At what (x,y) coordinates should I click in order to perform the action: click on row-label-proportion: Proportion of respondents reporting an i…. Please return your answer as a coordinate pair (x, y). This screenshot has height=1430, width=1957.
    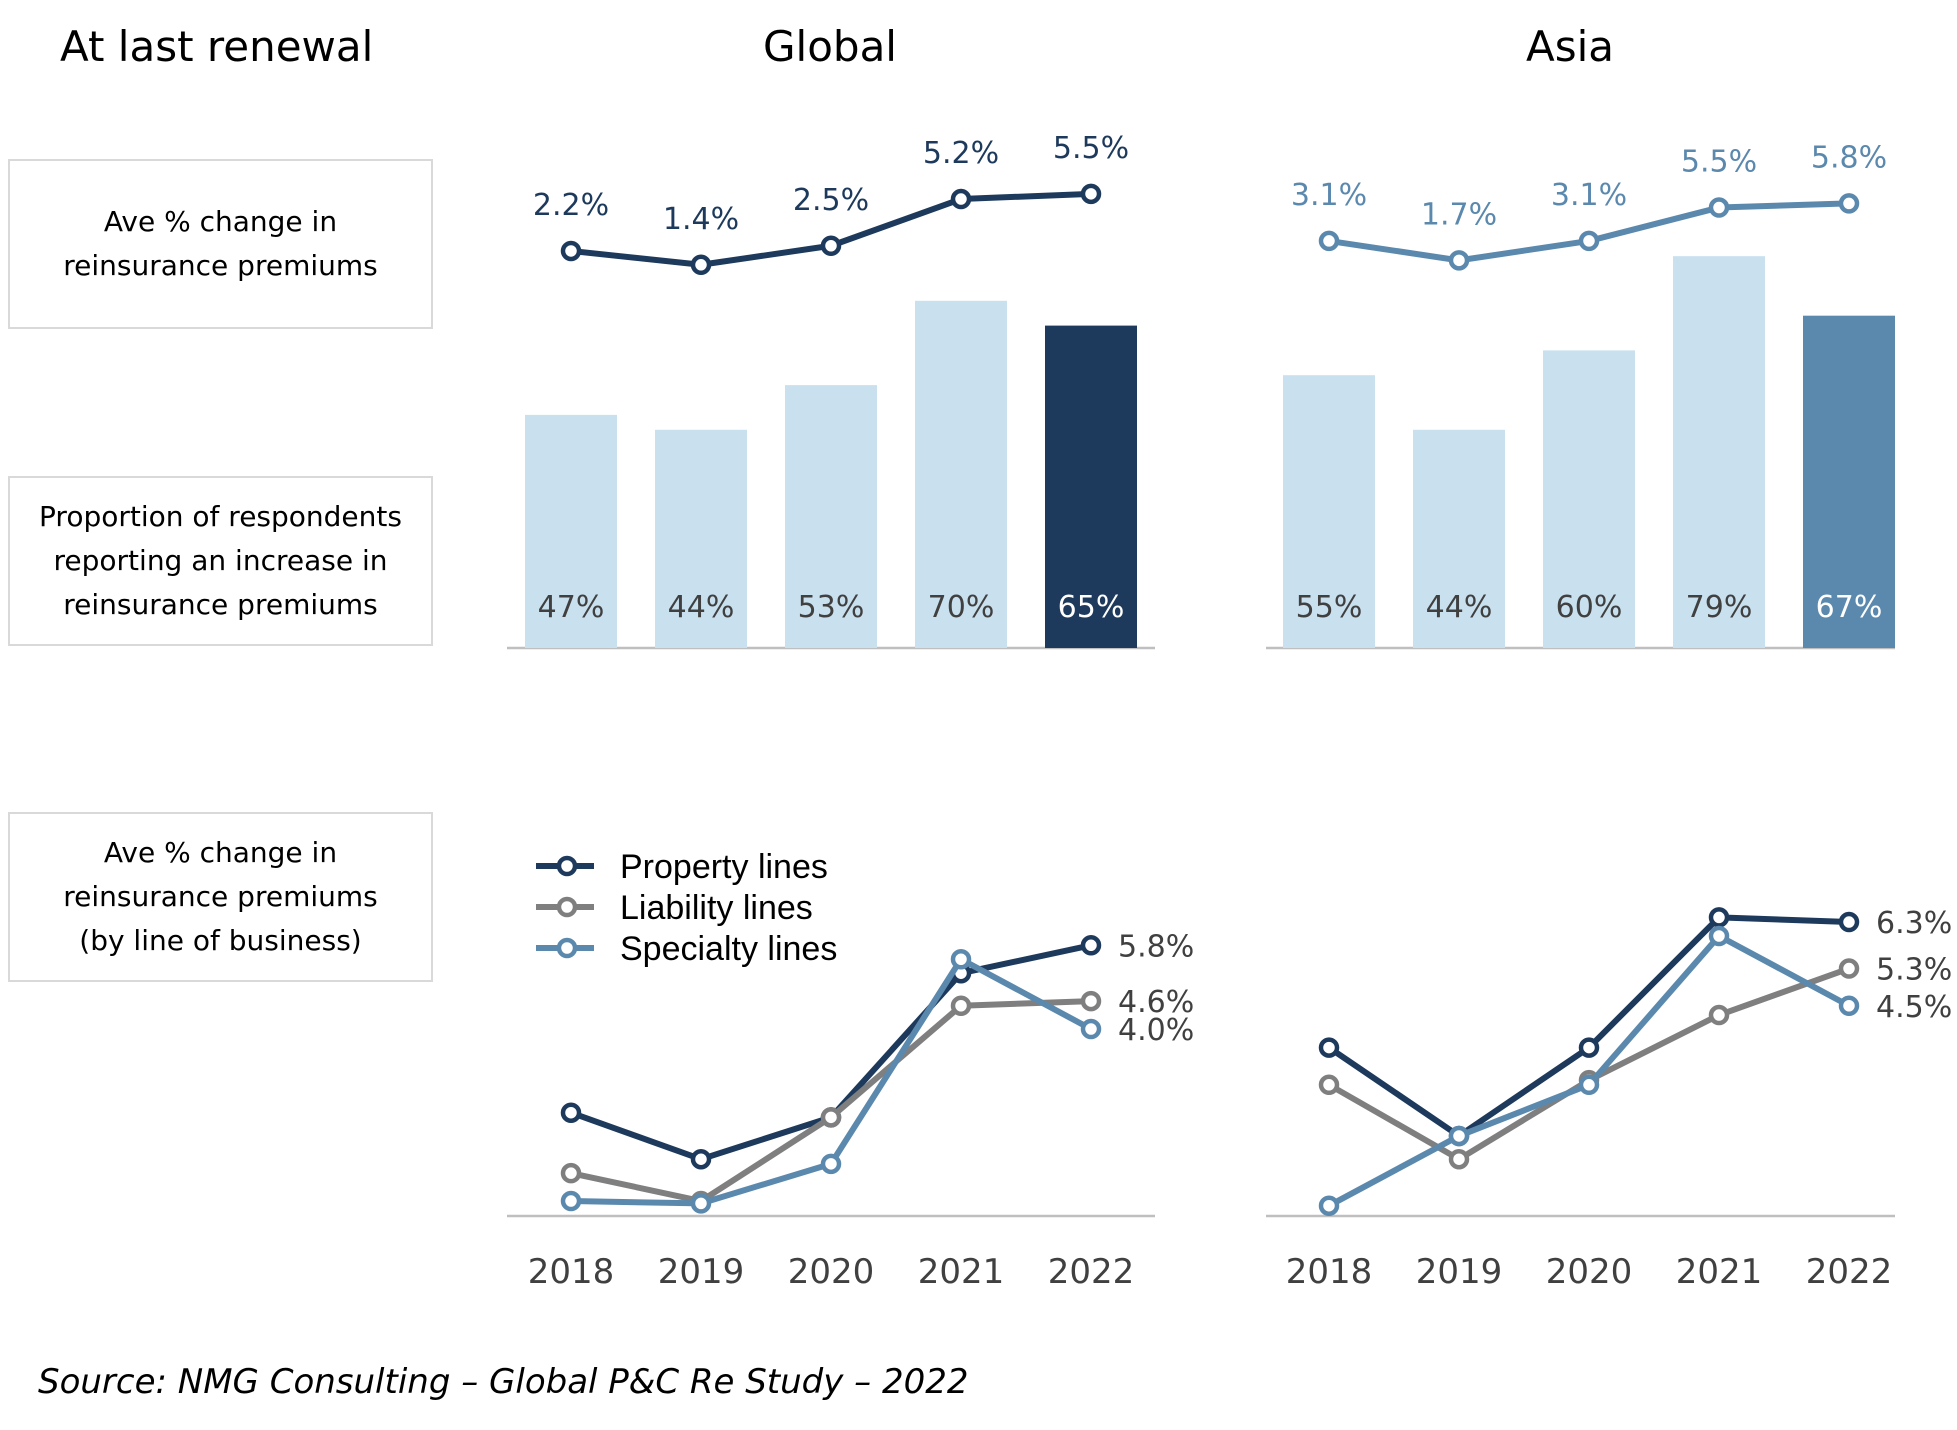
    Looking at the image, I should click on (220, 561).